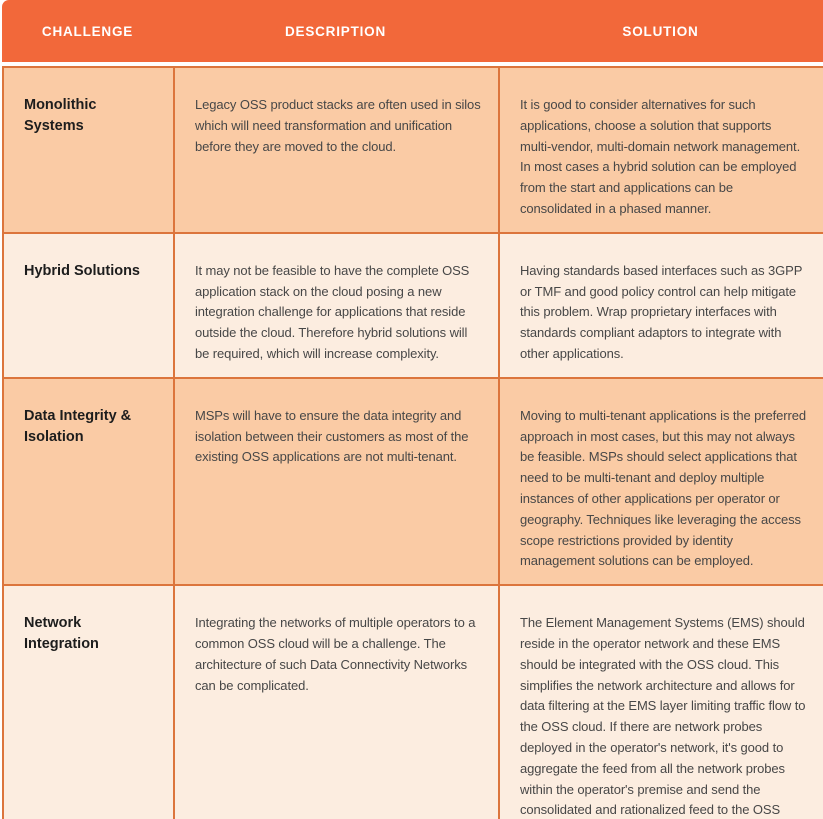  Describe the element at coordinates (60, 116) in the screenshot. I see `challenge-title: Monolithic Systems` at that location.